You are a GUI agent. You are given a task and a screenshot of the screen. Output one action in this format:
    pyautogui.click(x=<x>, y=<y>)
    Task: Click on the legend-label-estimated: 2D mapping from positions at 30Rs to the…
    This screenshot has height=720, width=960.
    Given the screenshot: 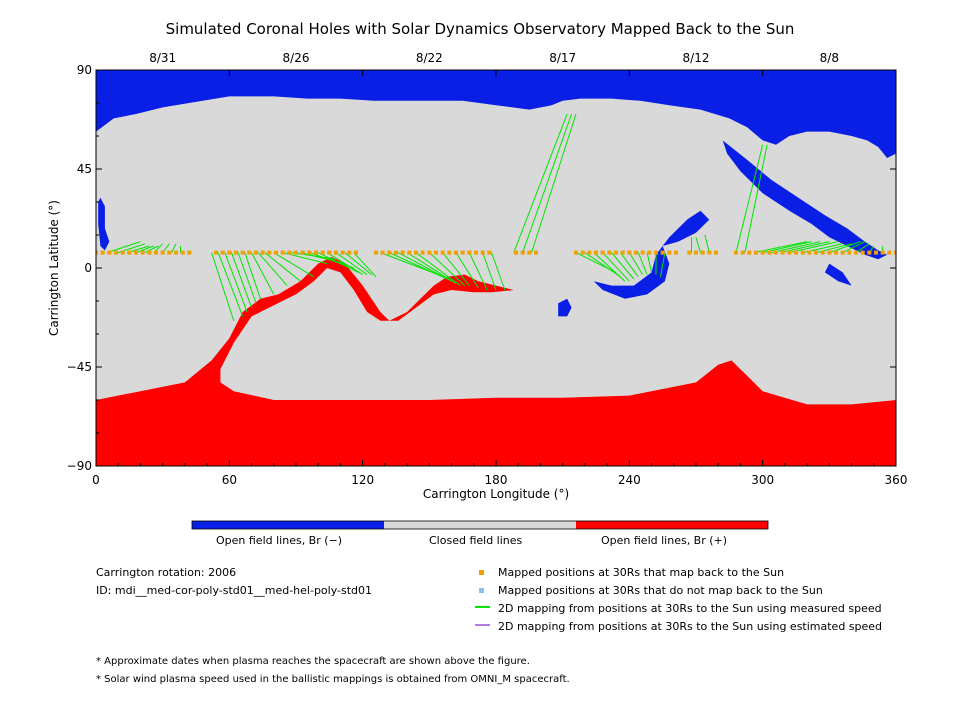 What is the action you would take?
    pyautogui.click(x=690, y=626)
    